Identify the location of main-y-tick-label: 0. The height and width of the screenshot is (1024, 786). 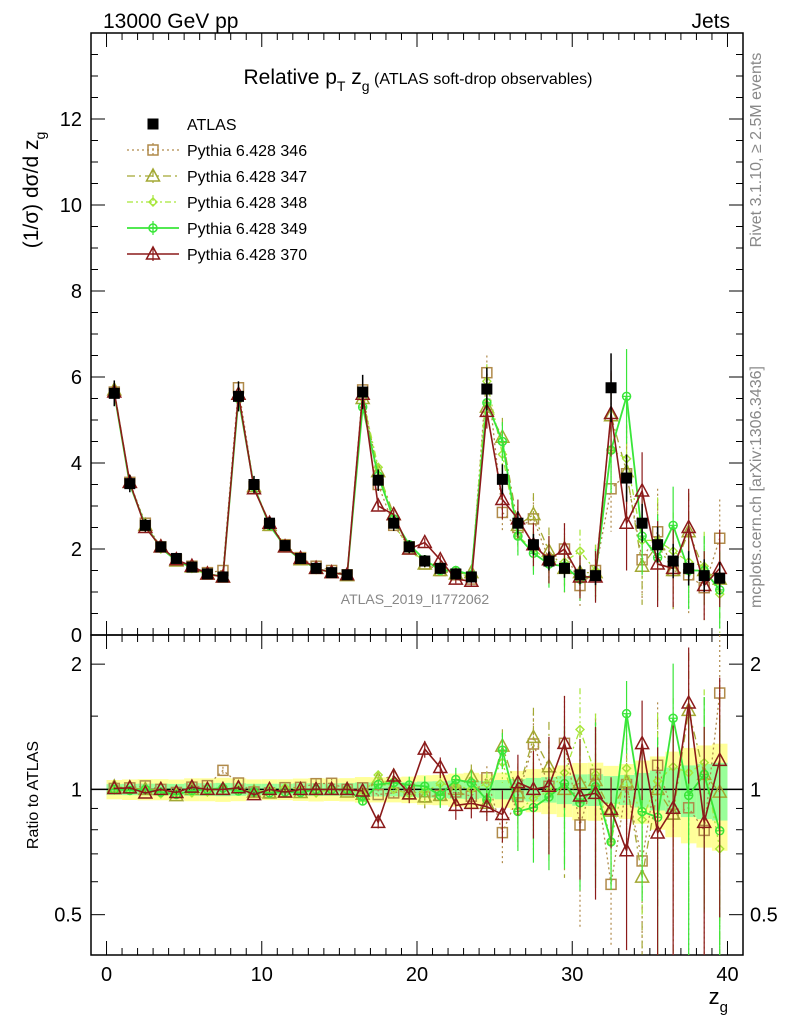
(76, 636).